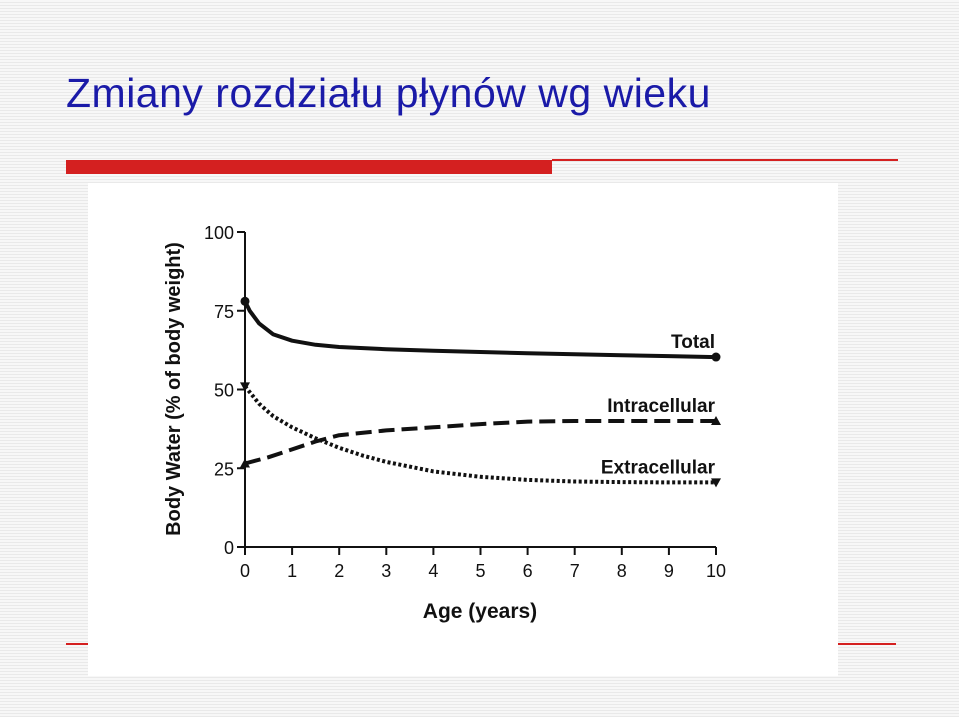 This screenshot has width=959, height=717. I want to click on series-label-intracellular: Intracellular, so click(661, 406).